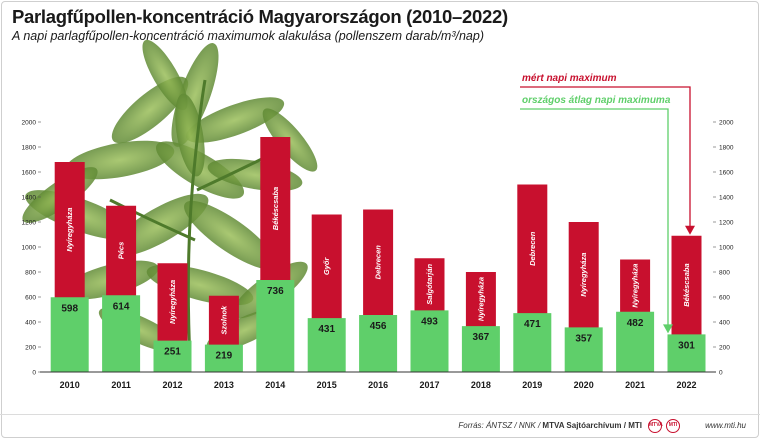  What do you see at coordinates (121, 306) in the screenshot?
I see `bar-avg-value-label: 614` at bounding box center [121, 306].